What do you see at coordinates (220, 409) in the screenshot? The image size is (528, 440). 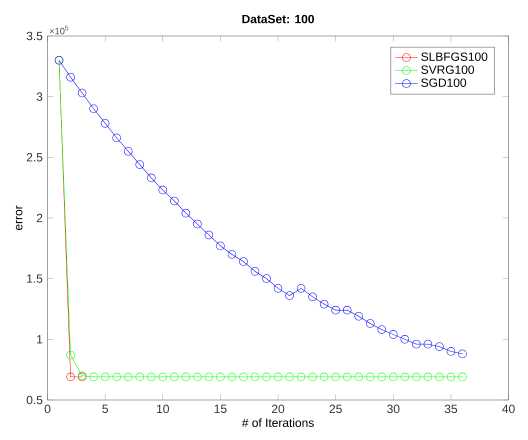 I see `x-tick-label: 15` at bounding box center [220, 409].